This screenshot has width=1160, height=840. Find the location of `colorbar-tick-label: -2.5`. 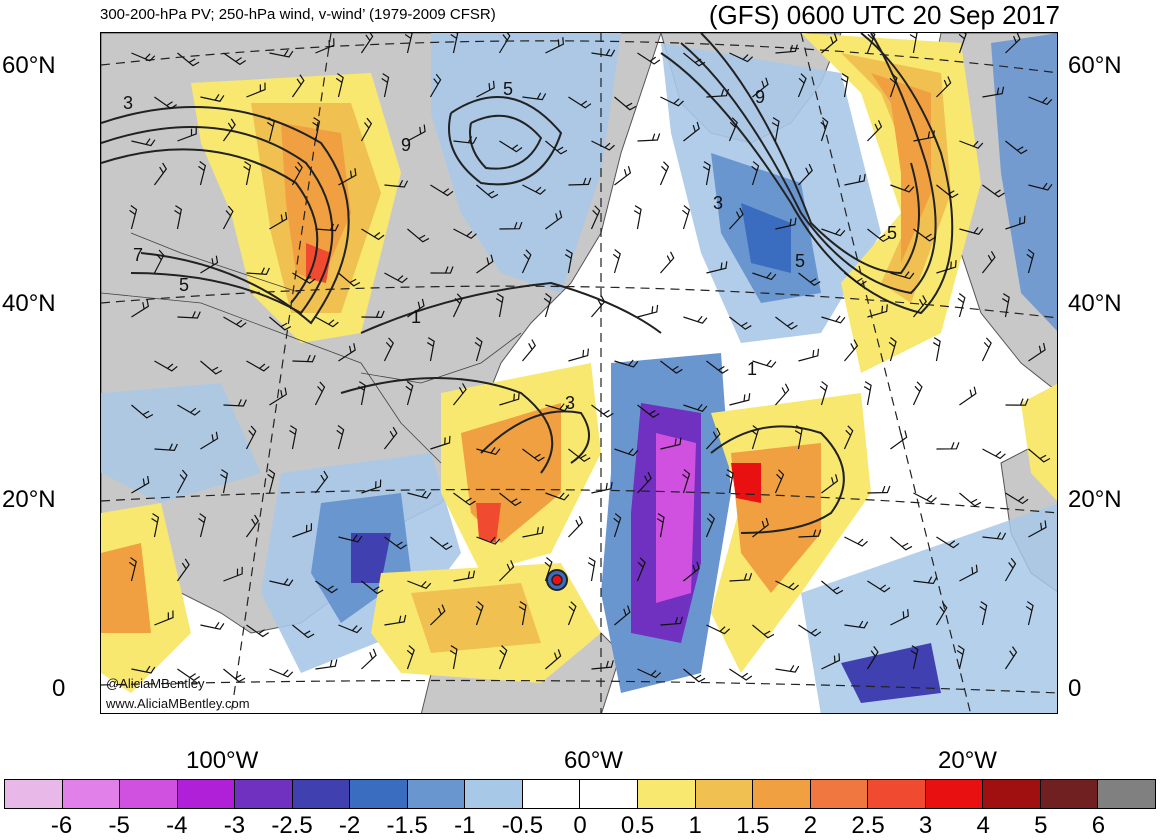

colorbar-tick-label: -2.5 is located at coordinates (292, 825).